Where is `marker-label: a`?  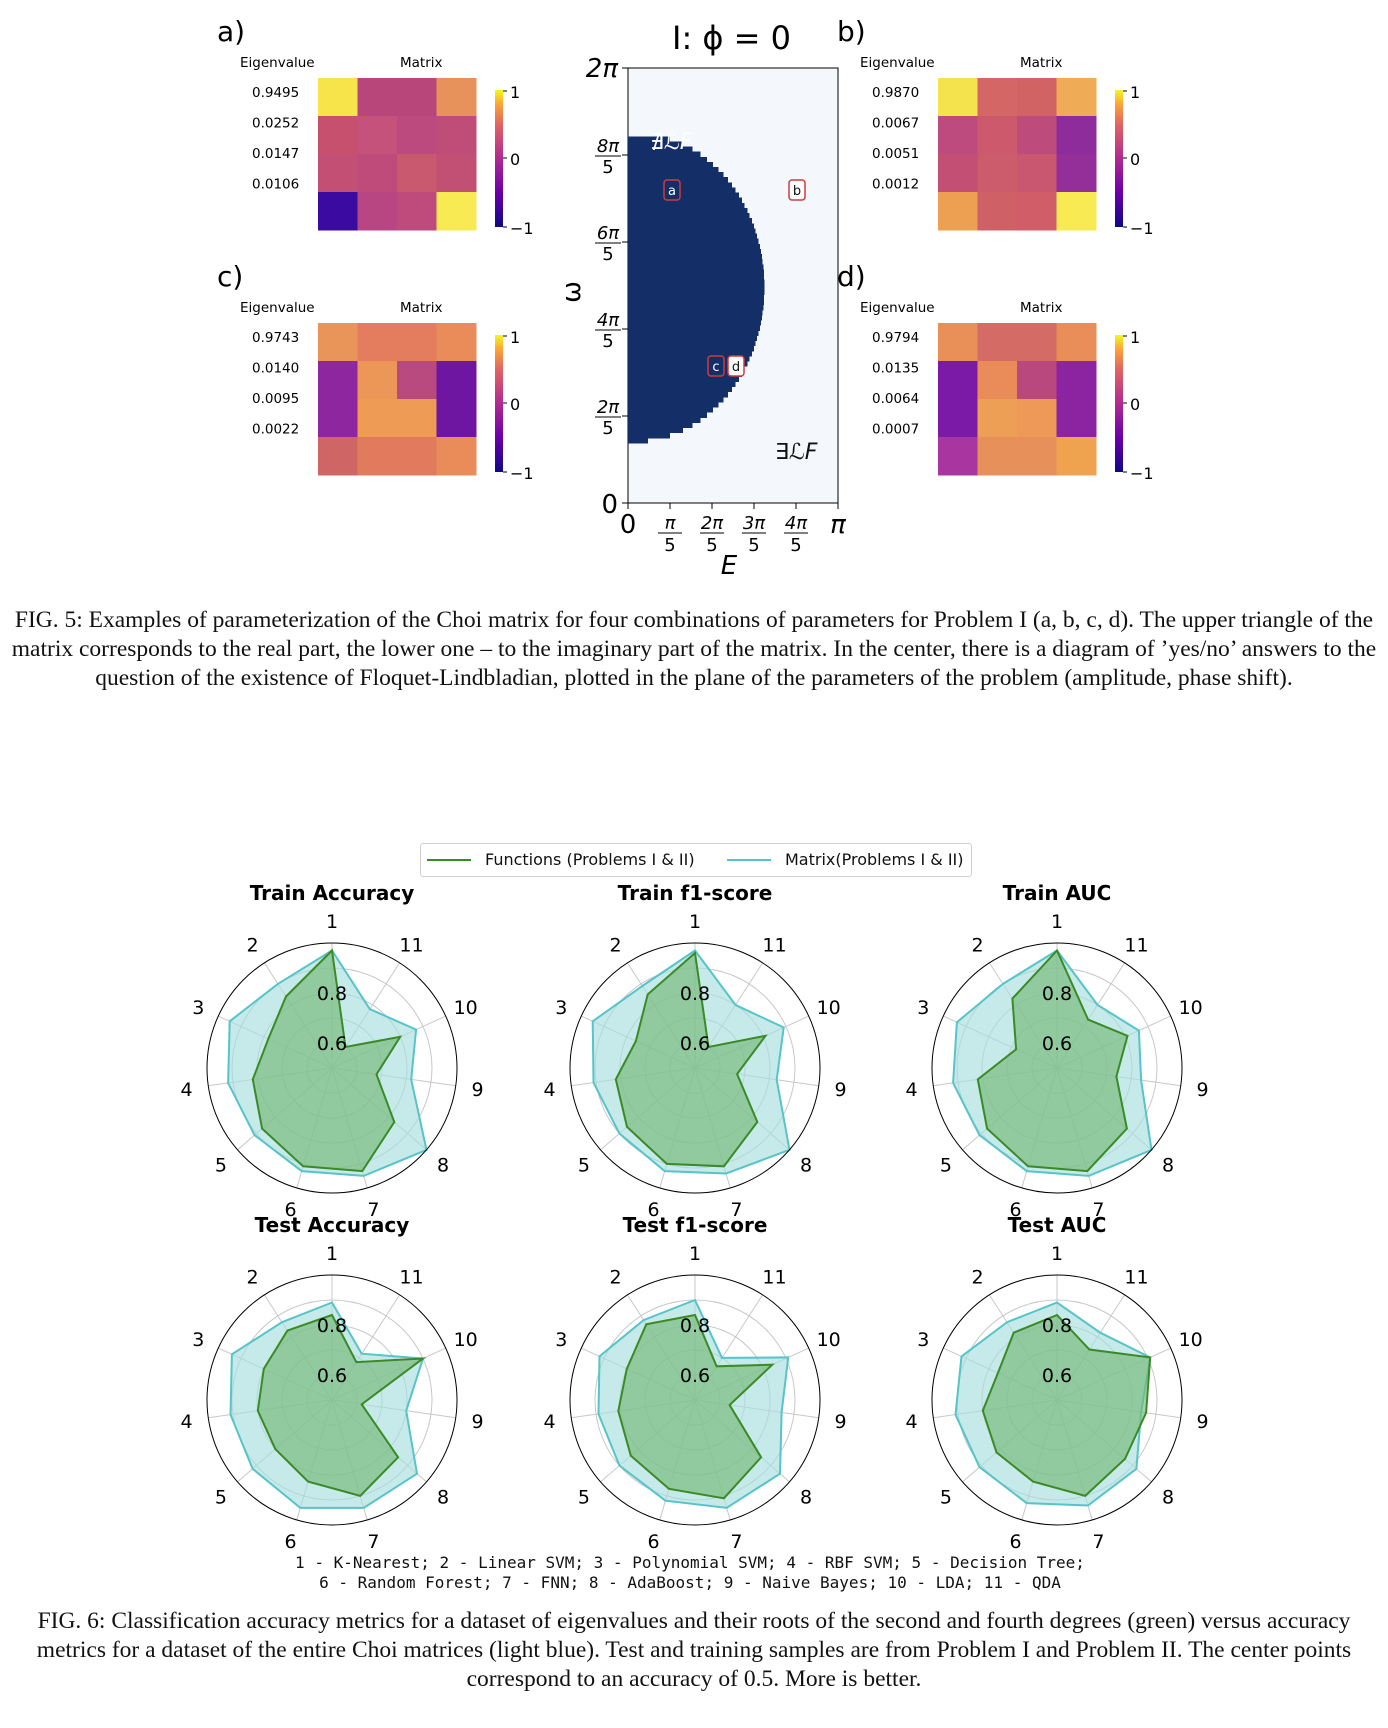 marker-label: a is located at coordinates (672, 191).